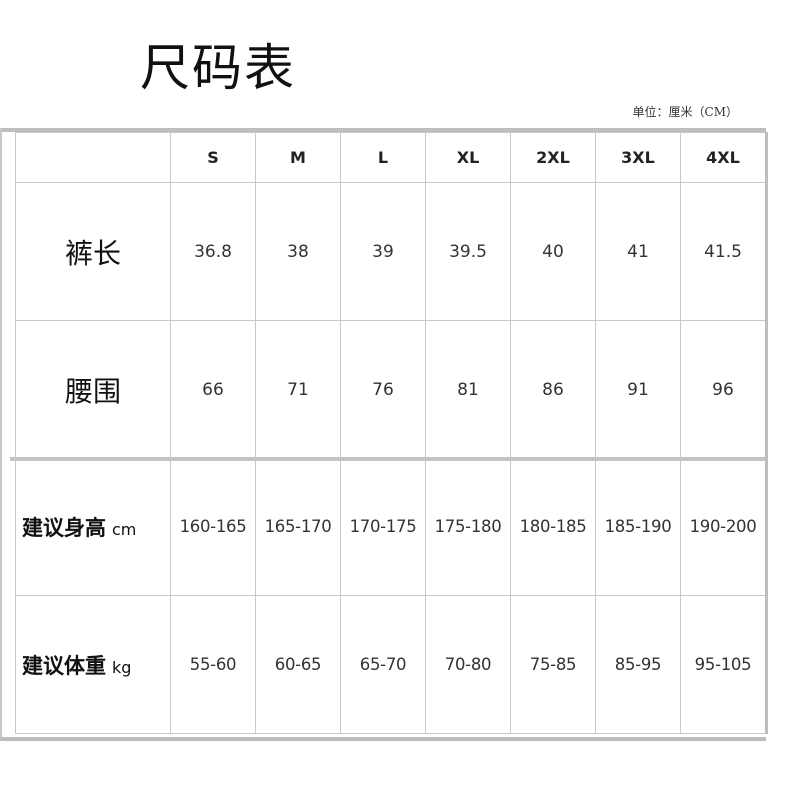 The width and height of the screenshot is (800, 800). I want to click on size-header: 4XL, so click(724, 157).